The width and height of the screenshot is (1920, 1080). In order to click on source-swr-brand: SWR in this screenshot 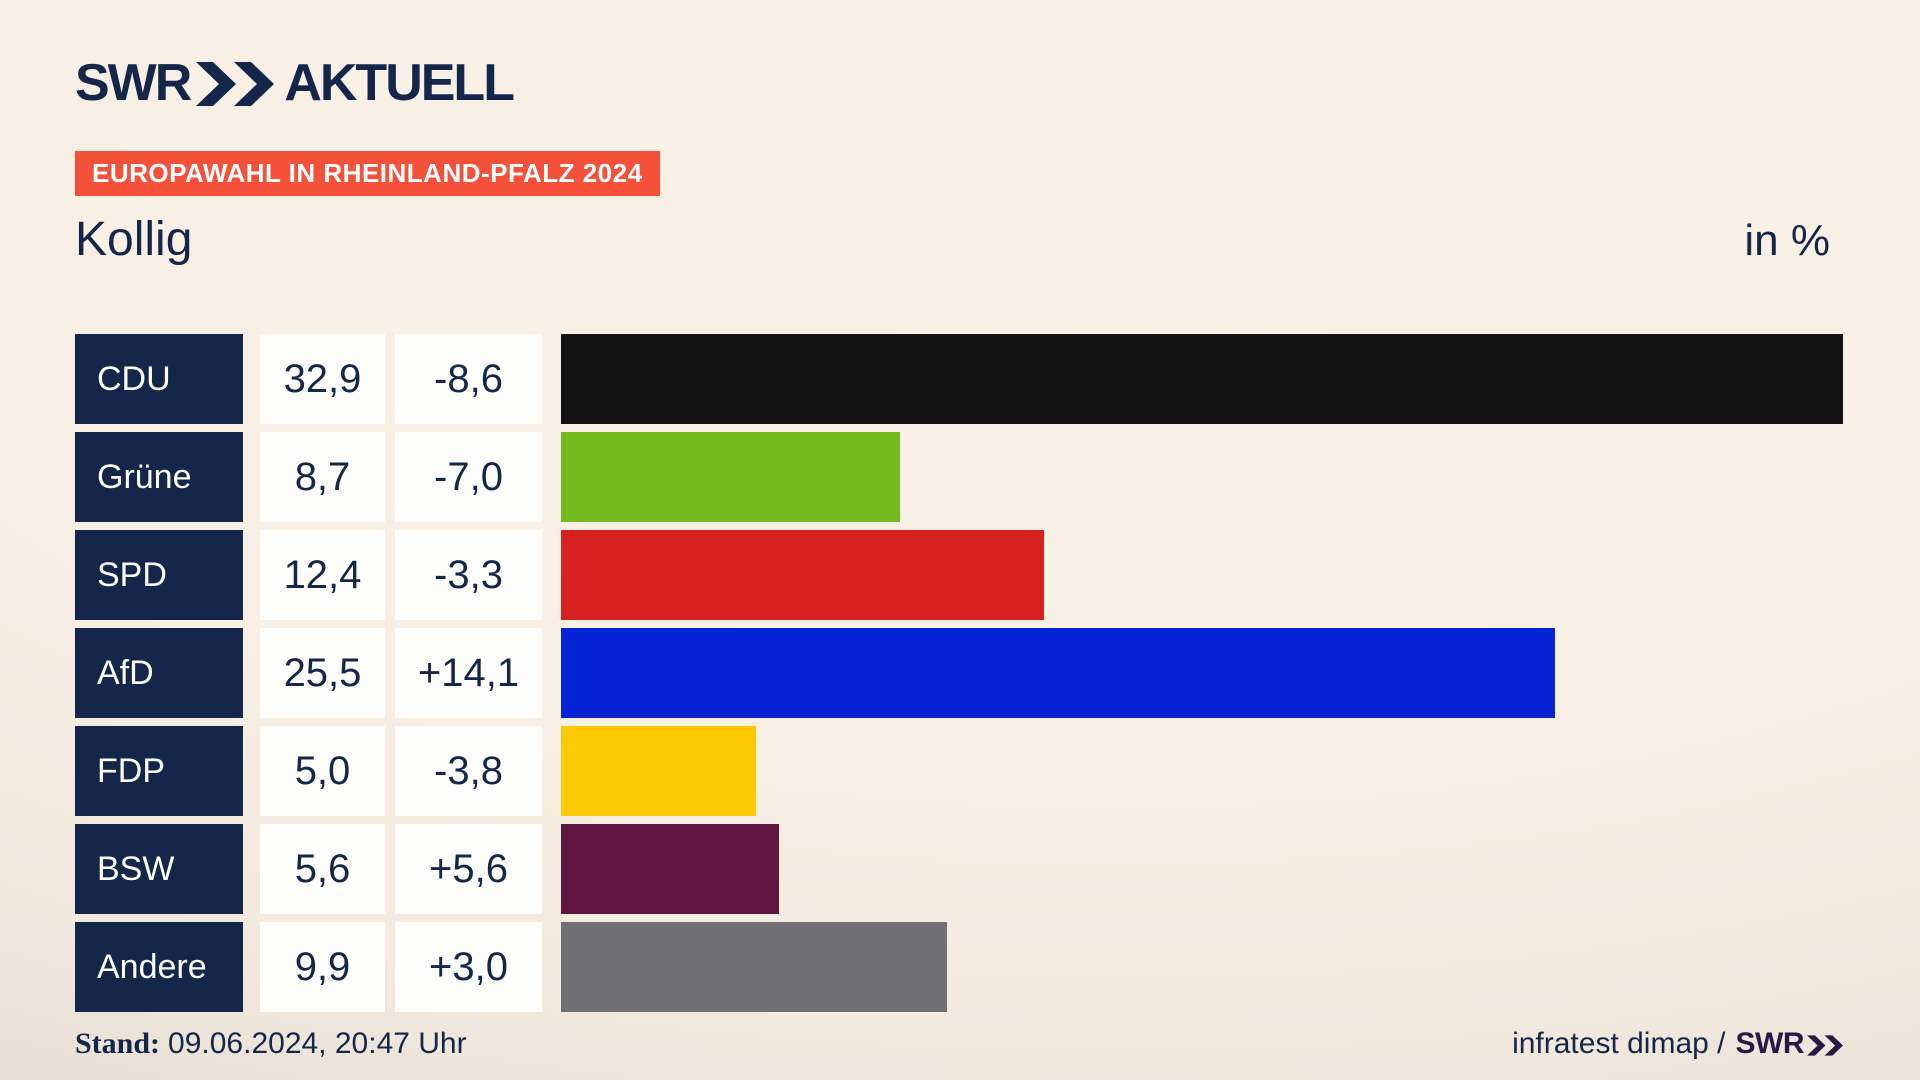, I will do `click(1789, 1044)`.